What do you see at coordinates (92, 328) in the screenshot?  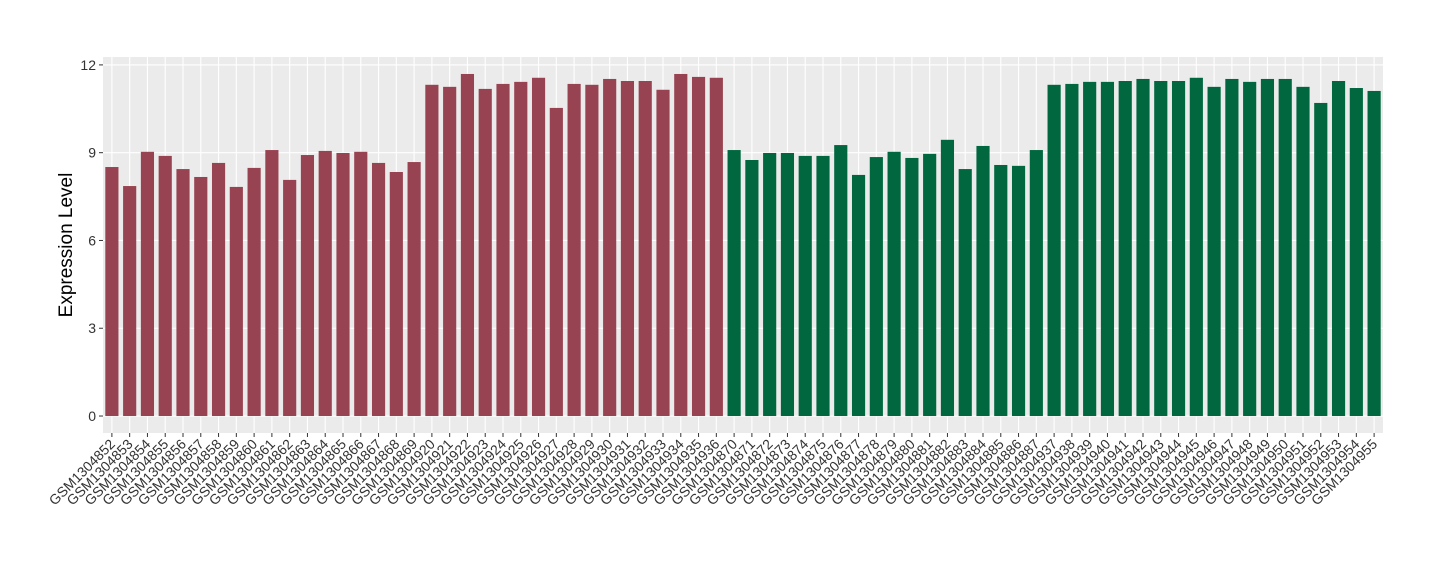 I see `y-tick-label: 3` at bounding box center [92, 328].